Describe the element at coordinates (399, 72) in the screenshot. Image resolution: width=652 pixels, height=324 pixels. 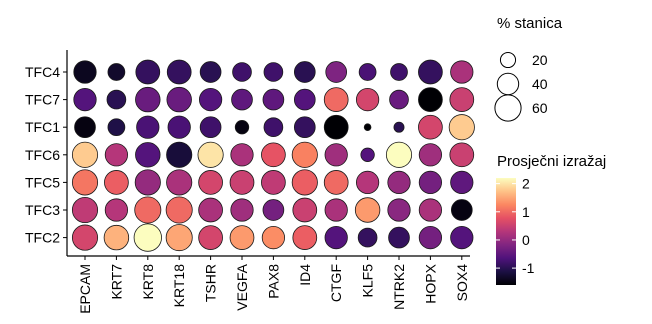
I see `dot-TFC4-NTRK2` at that location.